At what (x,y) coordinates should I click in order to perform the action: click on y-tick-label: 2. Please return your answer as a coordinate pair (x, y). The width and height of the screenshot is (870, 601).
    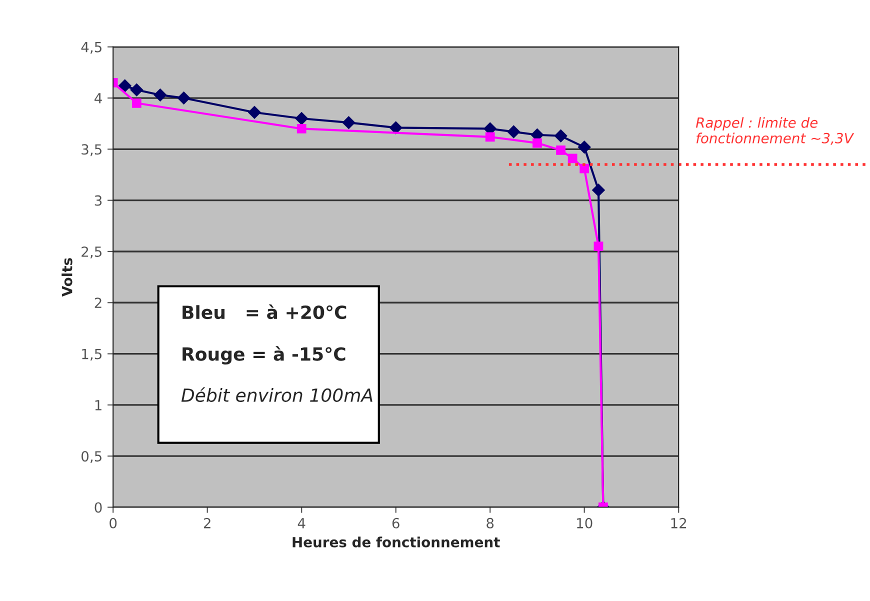
    Looking at the image, I should click on (98, 303).